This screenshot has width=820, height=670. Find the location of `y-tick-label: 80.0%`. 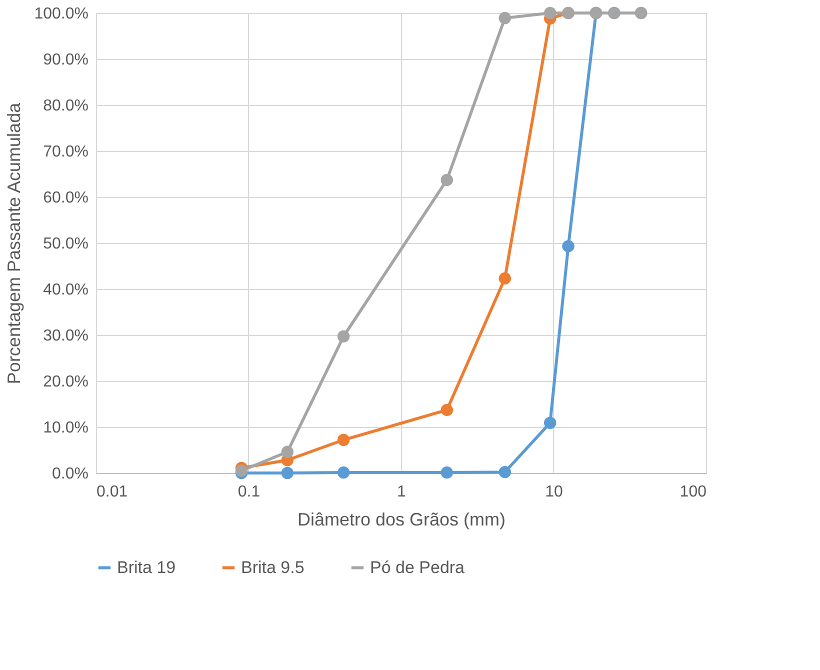

y-tick-label: 80.0% is located at coordinates (65, 106).